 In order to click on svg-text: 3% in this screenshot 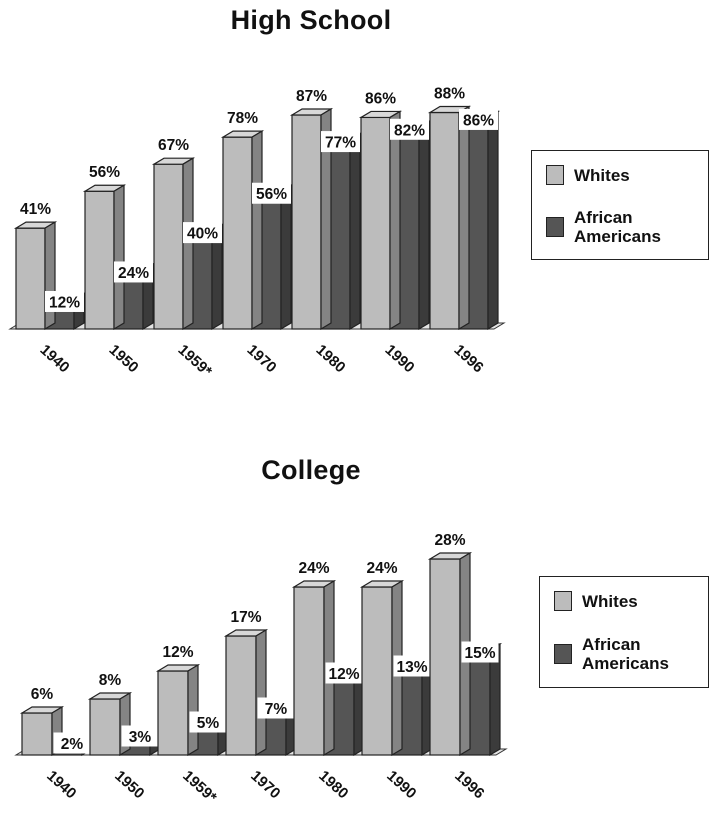, I will do `click(140, 737)`.